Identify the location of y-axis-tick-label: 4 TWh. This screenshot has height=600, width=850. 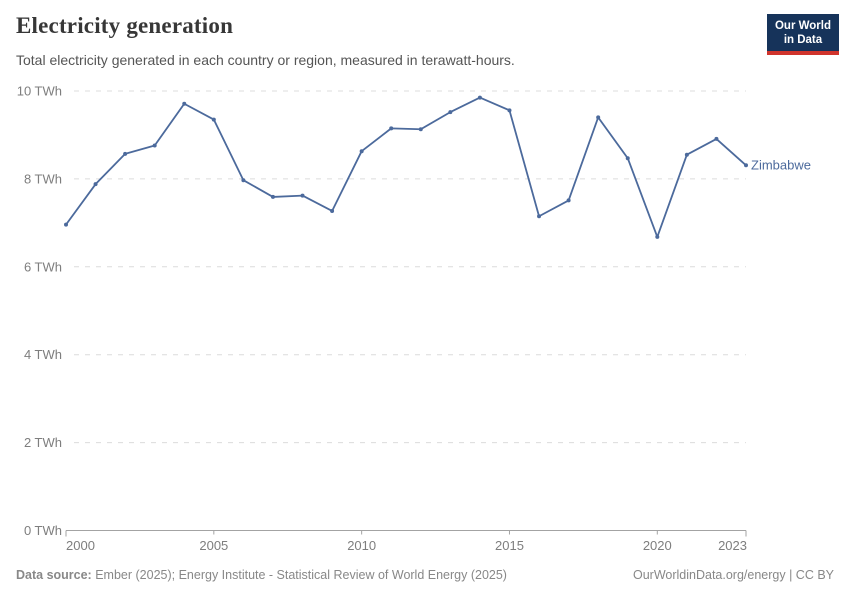
(43, 354).